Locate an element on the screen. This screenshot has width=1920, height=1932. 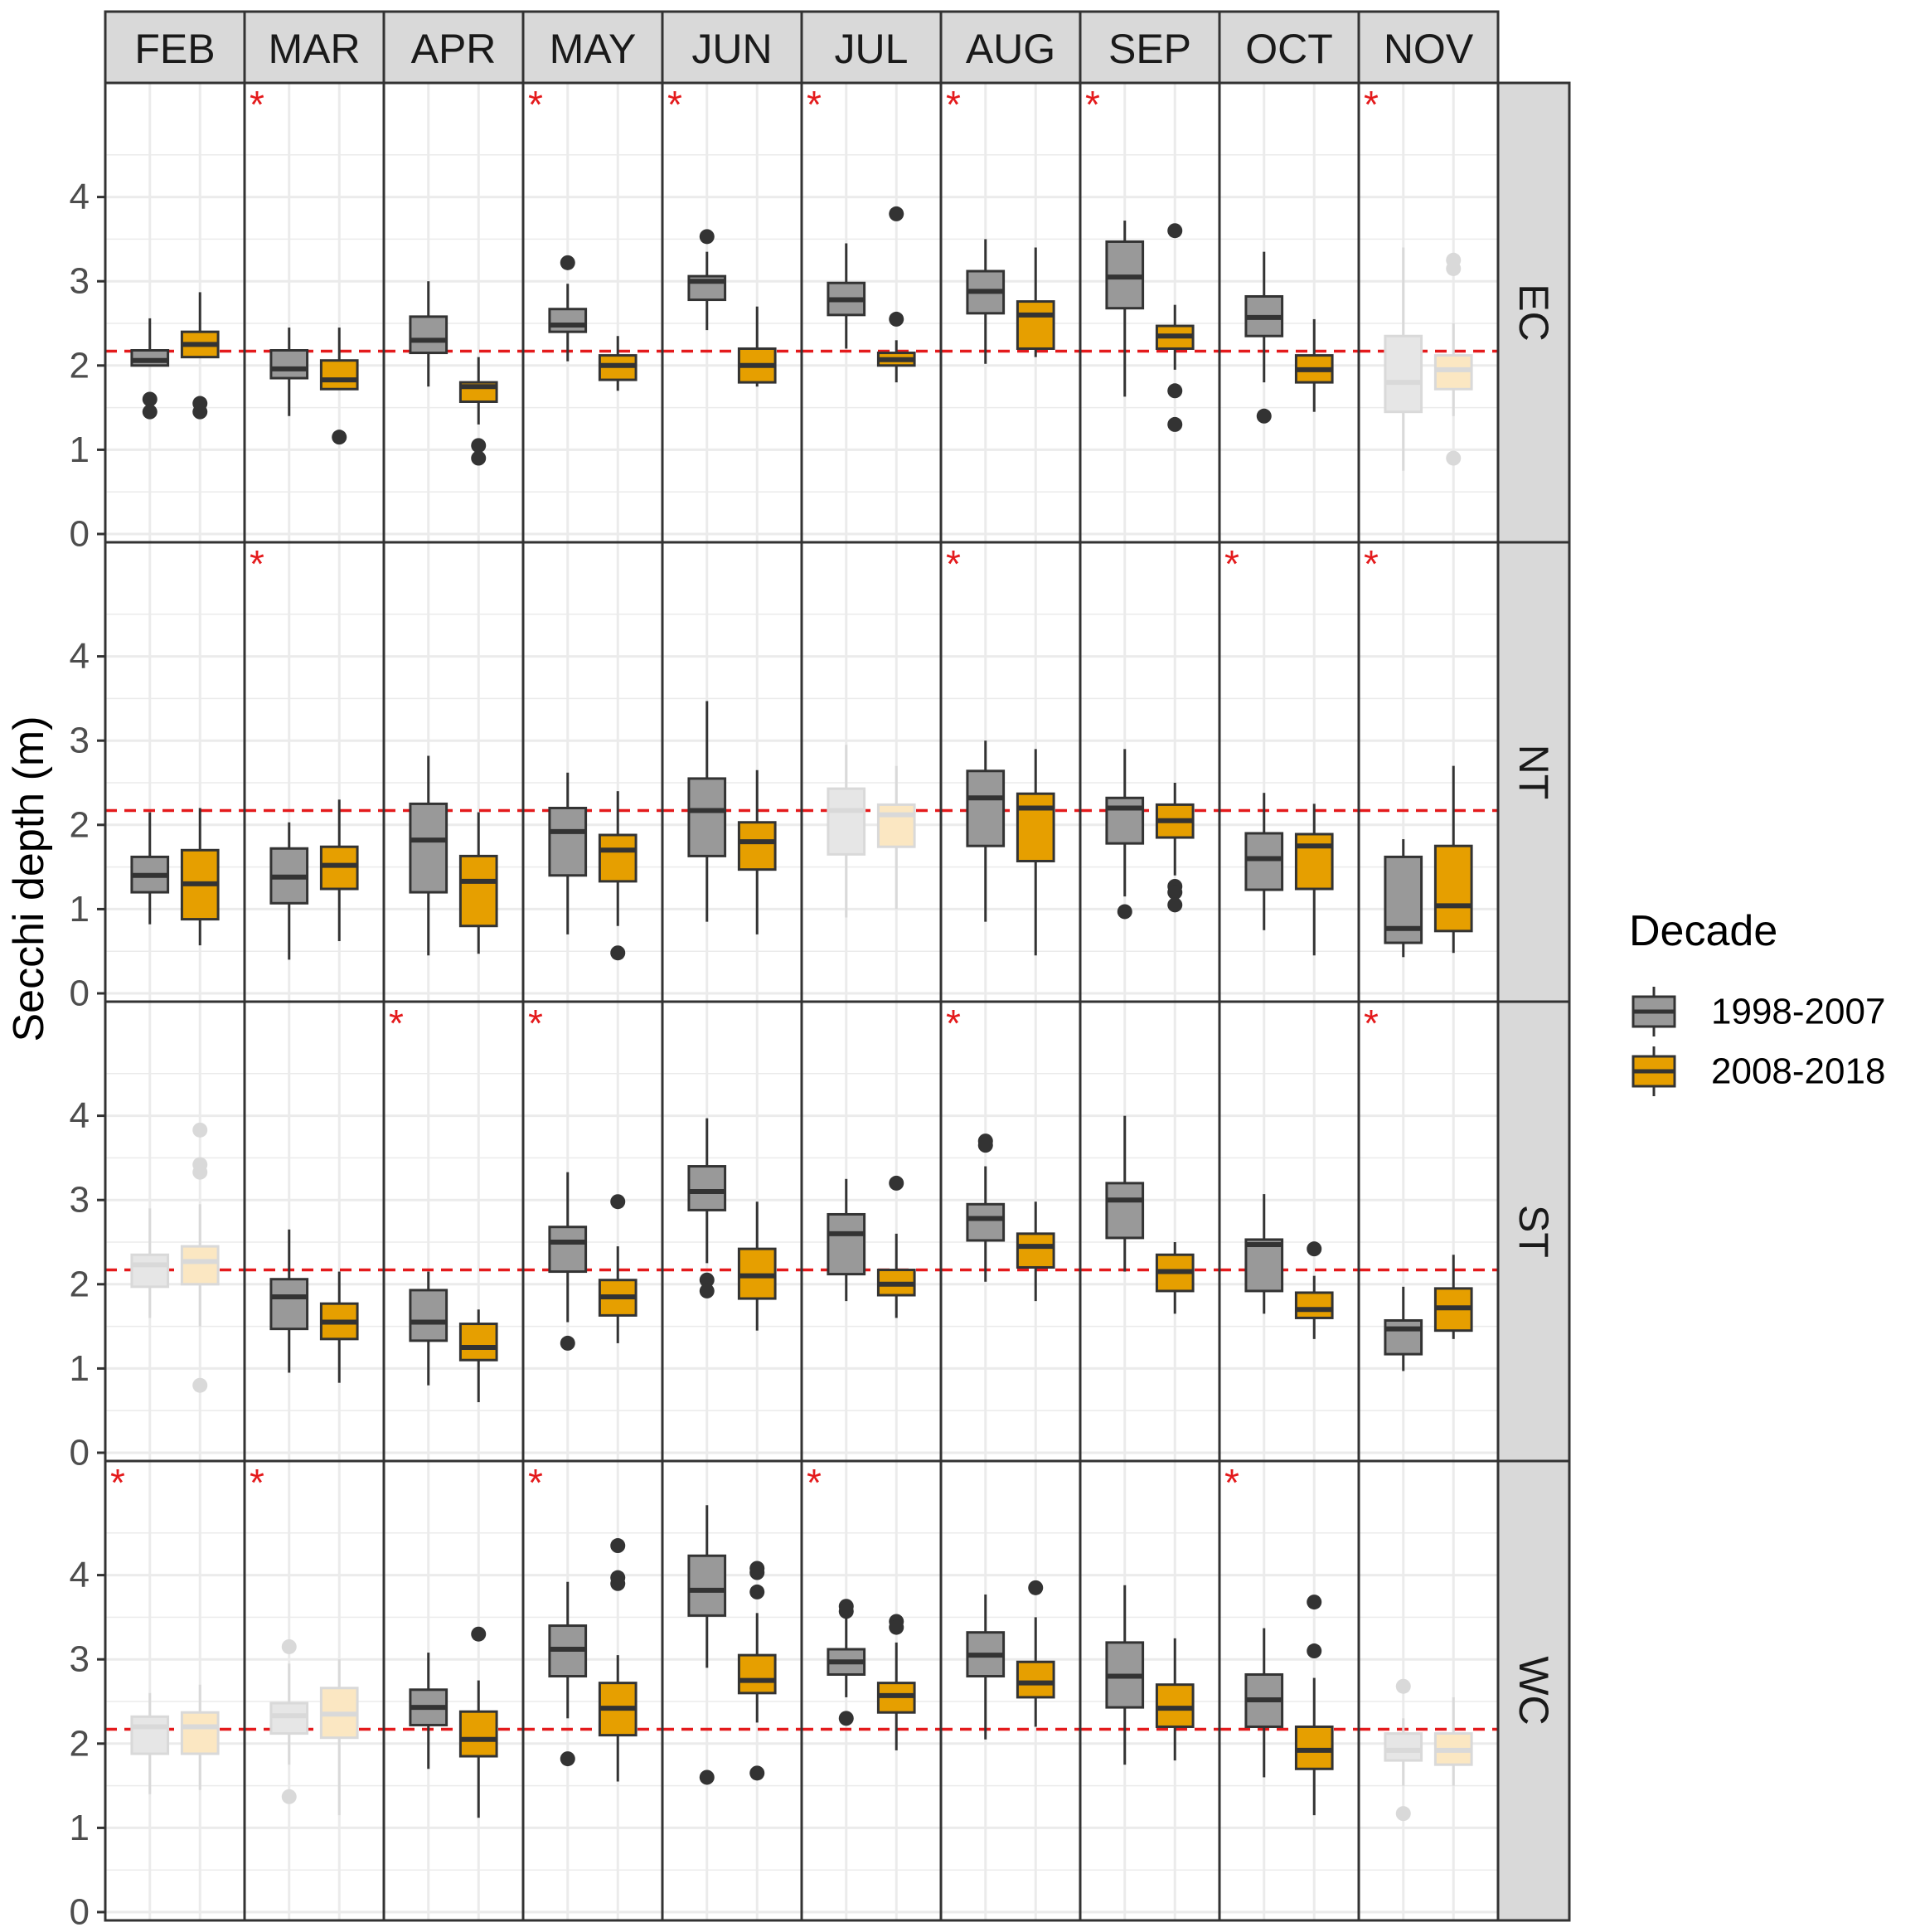
panel-ec-apr is located at coordinates (453, 312).